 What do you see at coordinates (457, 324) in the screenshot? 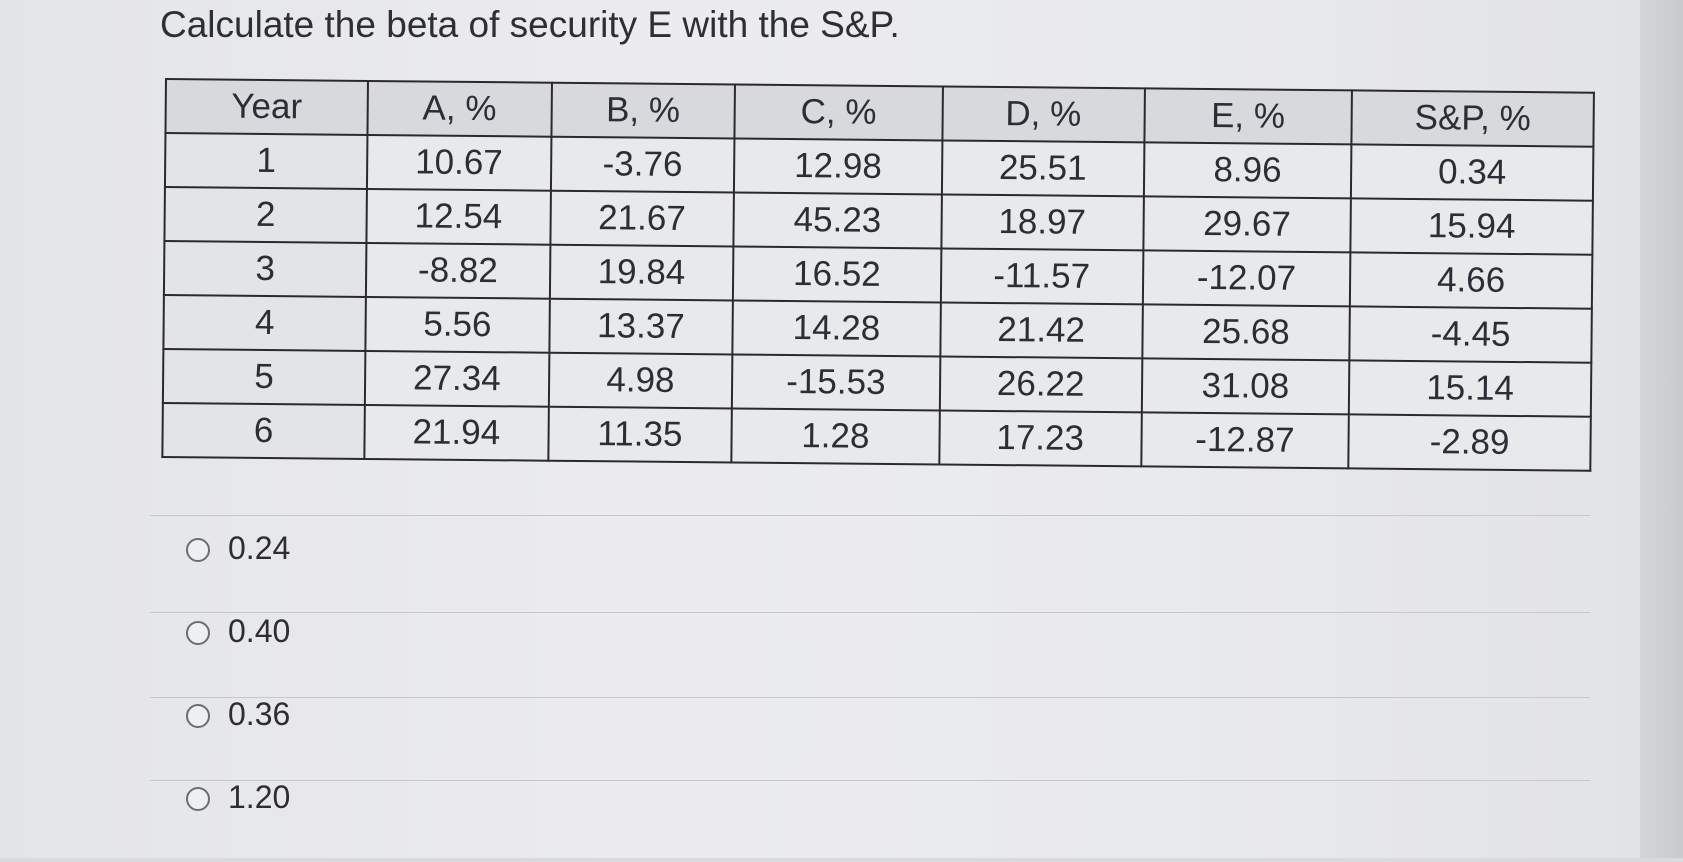
I see `cell-a: 5.56` at bounding box center [457, 324].